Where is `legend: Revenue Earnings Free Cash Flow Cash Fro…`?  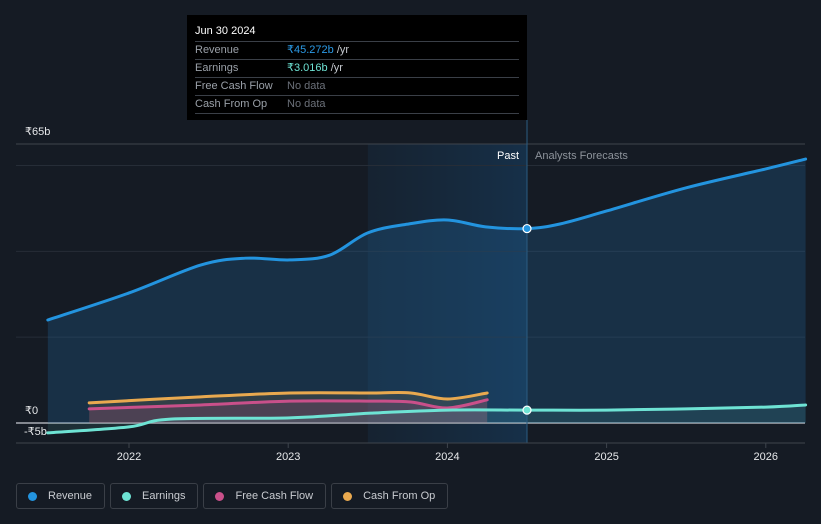 legend: Revenue Earnings Free Cash Flow Cash Fro… is located at coordinates (232, 496).